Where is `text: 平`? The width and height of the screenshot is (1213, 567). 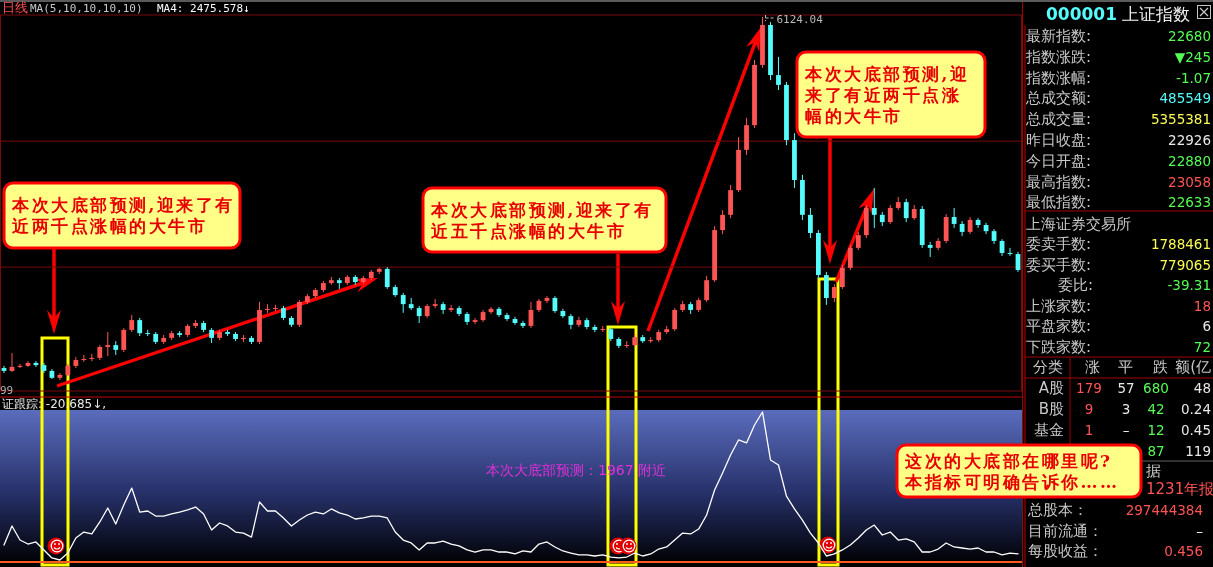 text: 平 is located at coordinates (1125, 367).